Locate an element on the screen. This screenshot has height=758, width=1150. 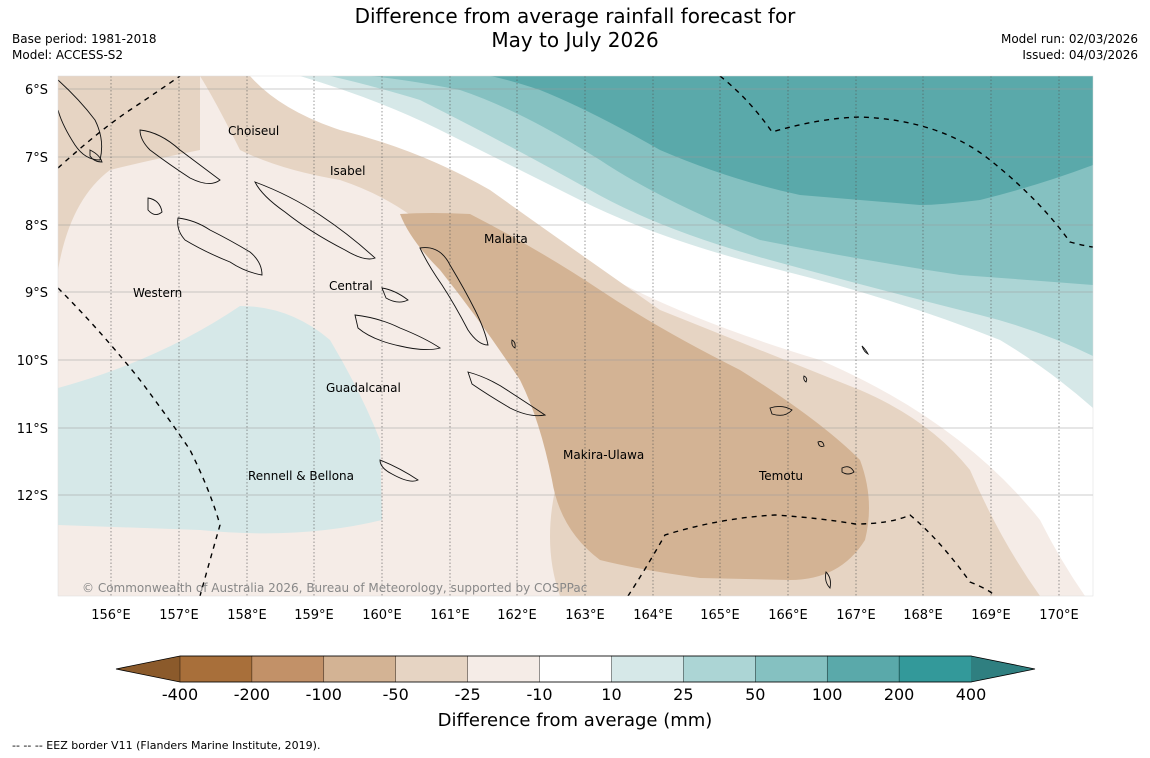
lon-label: 156°E is located at coordinates (111, 615).